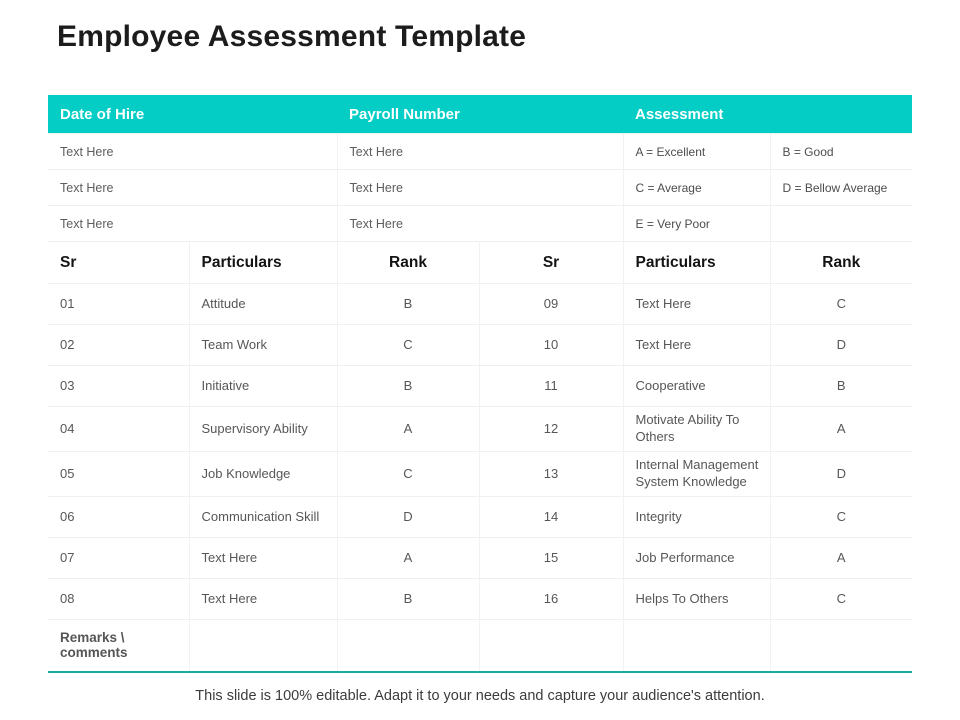 The image size is (960, 720). I want to click on legend-c-average: C = Average, so click(697, 187).